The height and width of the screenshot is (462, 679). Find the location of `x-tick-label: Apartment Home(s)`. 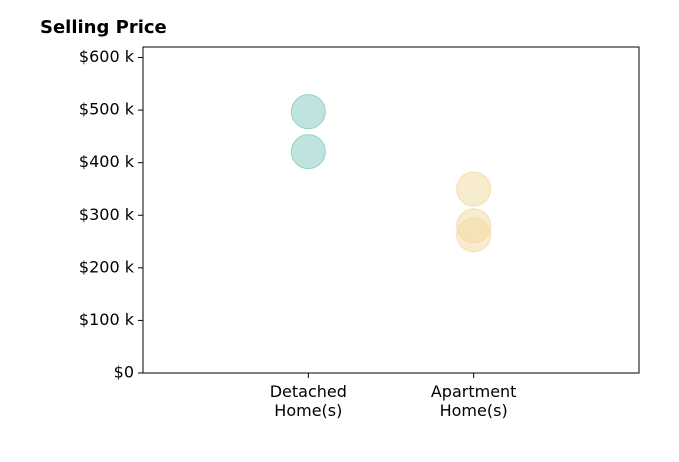

x-tick-label: Apartment Home(s) is located at coordinates (473, 401).